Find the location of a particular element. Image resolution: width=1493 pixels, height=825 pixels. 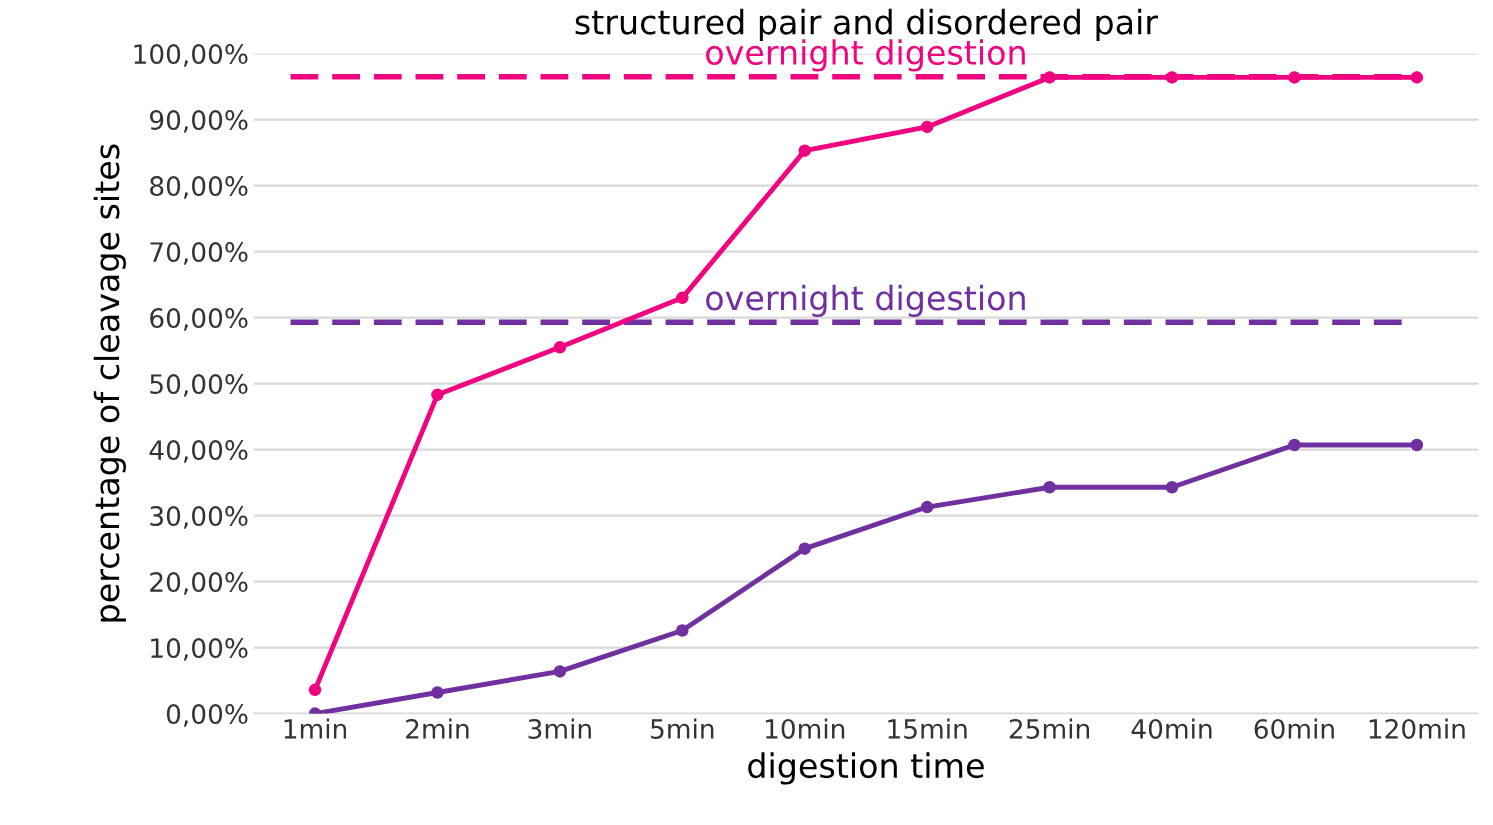

x-tick-label: 10min is located at coordinates (805, 728).